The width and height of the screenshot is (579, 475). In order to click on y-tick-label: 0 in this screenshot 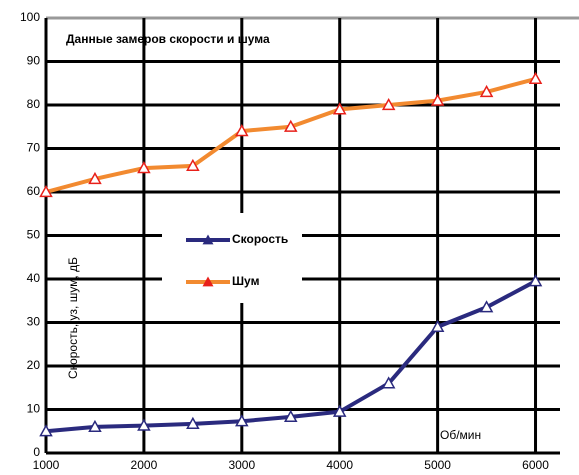, I will do `click(36, 452)`.